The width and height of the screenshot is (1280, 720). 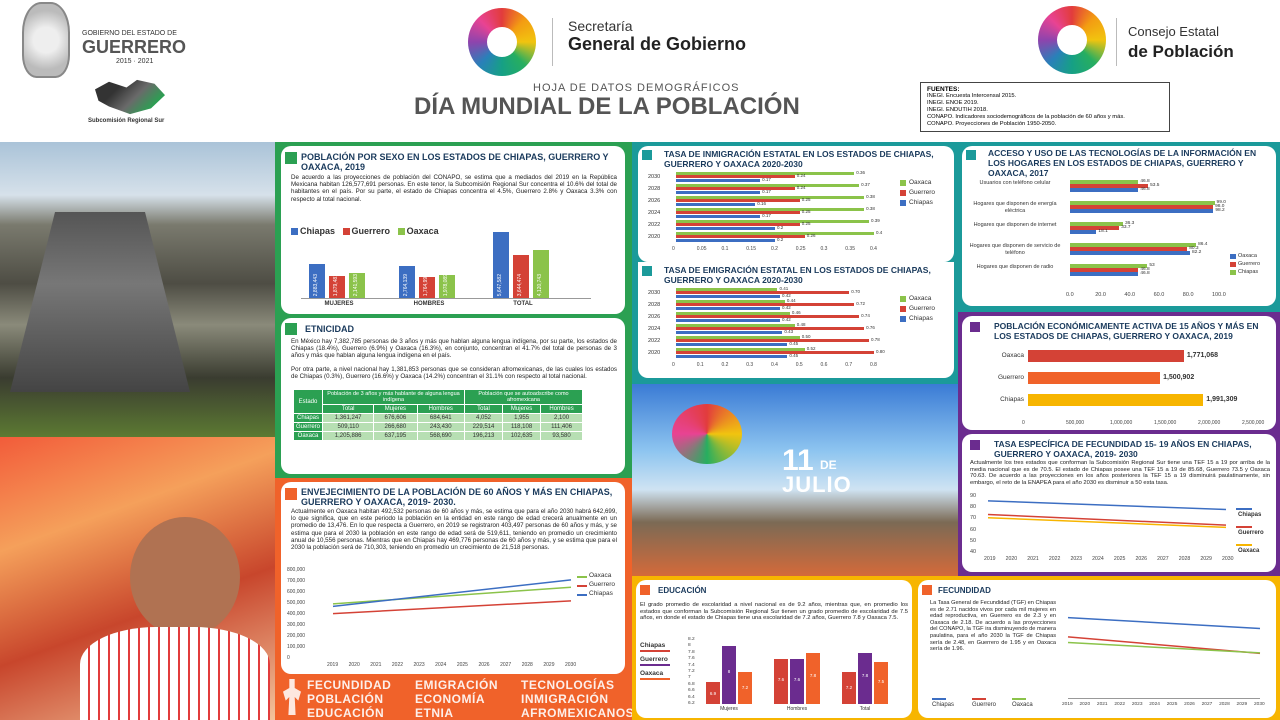 What do you see at coordinates (296, 647) in the screenshot?
I see `y-tick: 100,000` at bounding box center [296, 647].